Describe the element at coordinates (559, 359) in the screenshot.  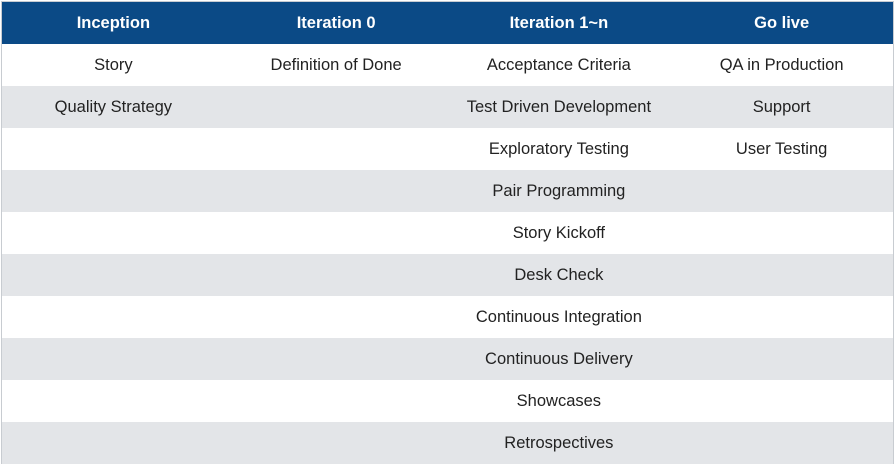
I see `table-cell: Continuous Delivery` at that location.